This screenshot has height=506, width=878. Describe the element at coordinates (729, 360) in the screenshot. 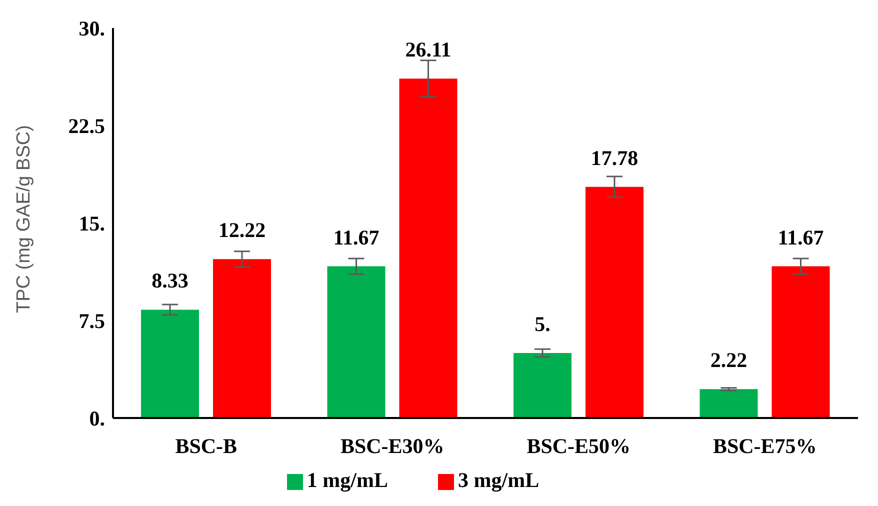

I see `data-label: 2.22` at that location.